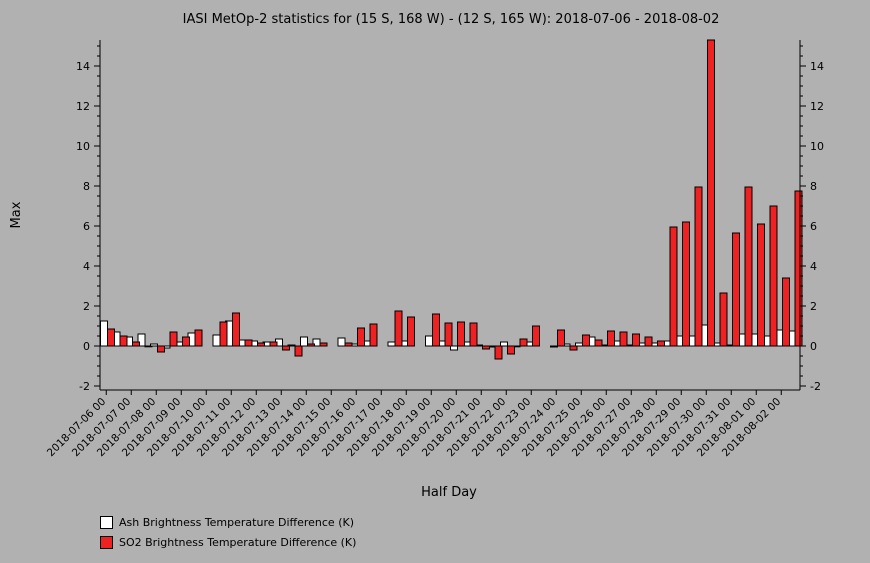 This screenshot has width=870, height=563. I want to click on y-tick-label-left: 2, so click(86, 306).